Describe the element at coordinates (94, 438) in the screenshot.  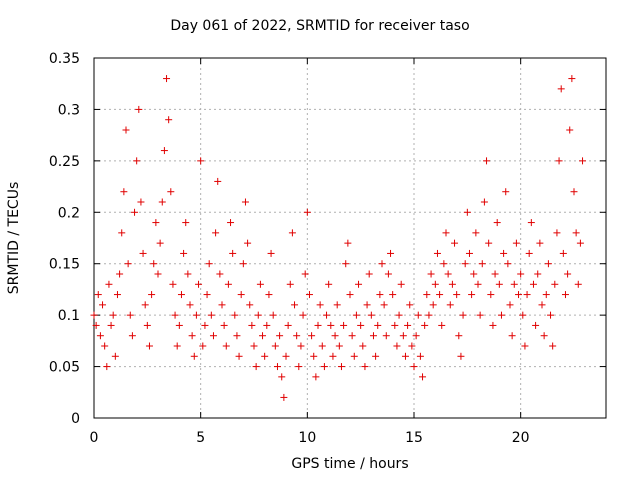
I see `x-tick-label: 0` at that location.